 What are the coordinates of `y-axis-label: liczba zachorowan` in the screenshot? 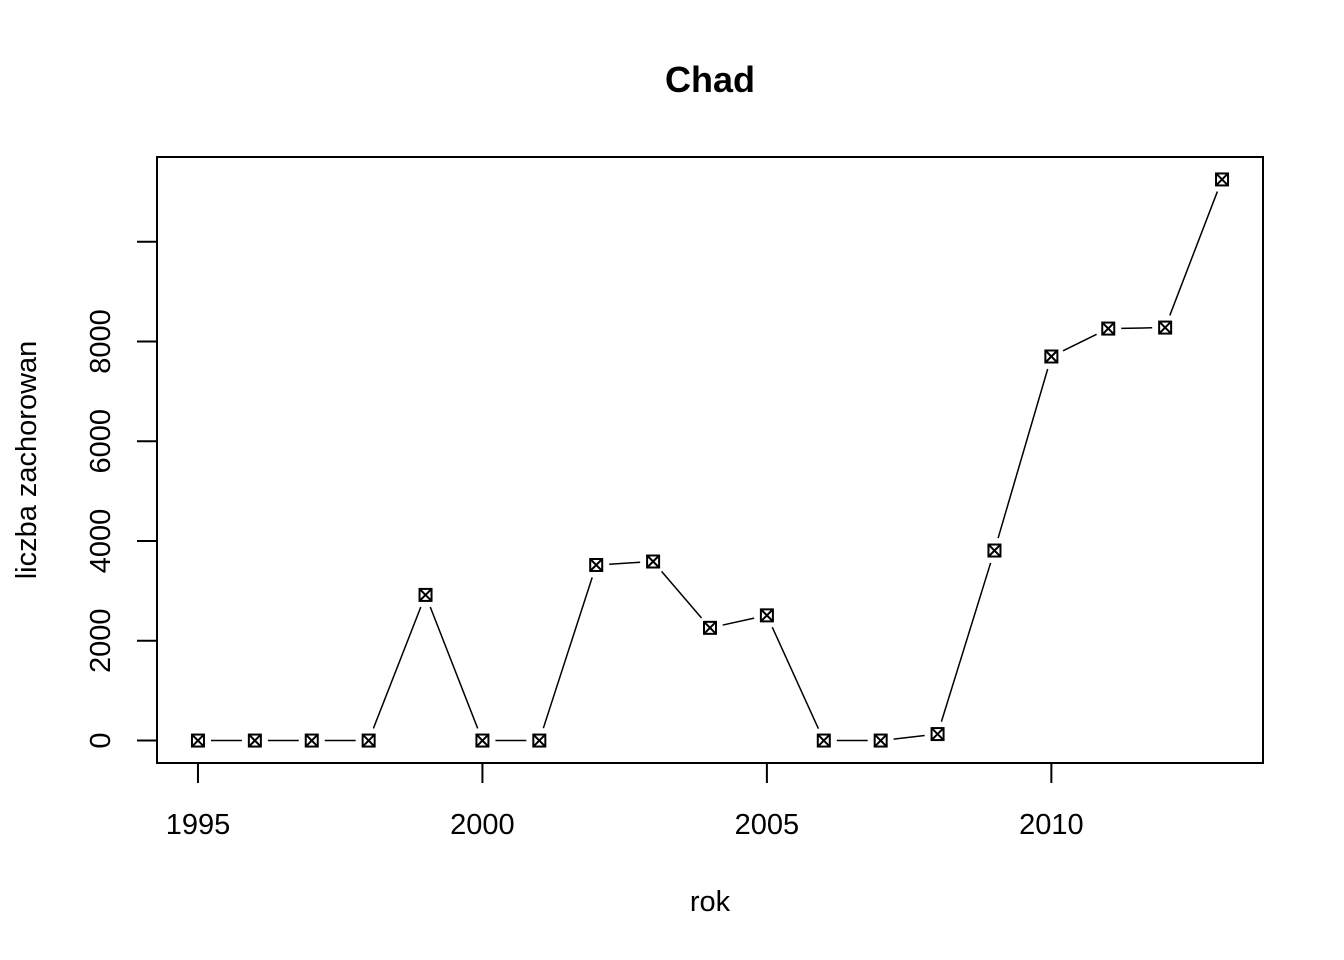 It's located at (27, 460).